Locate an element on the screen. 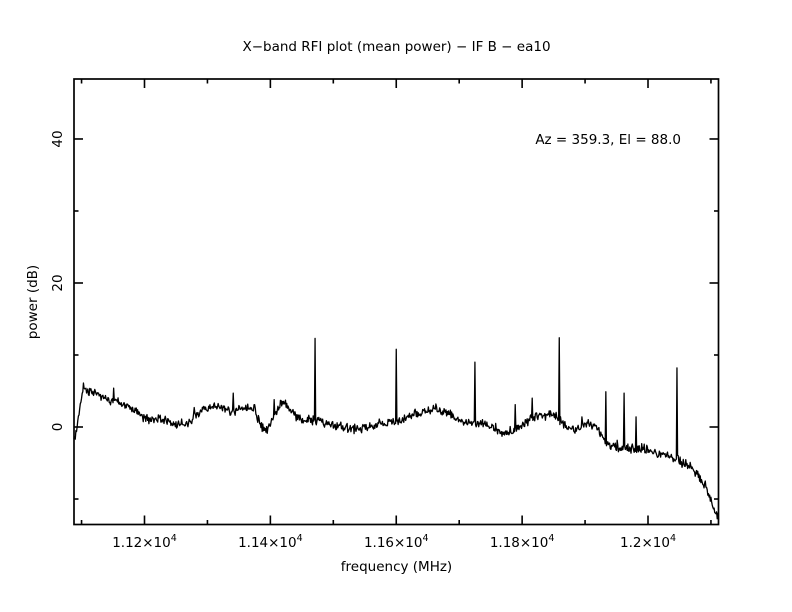 Image resolution: width=792 pixels, height=612 pixels. x-tick-label: 1.14×104 is located at coordinates (270, 542).